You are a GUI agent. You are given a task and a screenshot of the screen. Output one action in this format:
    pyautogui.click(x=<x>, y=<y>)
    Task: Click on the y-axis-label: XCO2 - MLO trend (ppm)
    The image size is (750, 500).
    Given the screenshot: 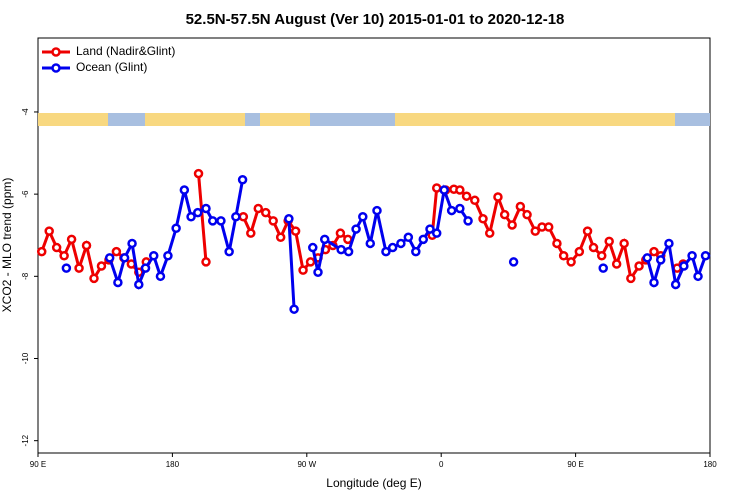 What is the action you would take?
    pyautogui.click(x=7, y=245)
    